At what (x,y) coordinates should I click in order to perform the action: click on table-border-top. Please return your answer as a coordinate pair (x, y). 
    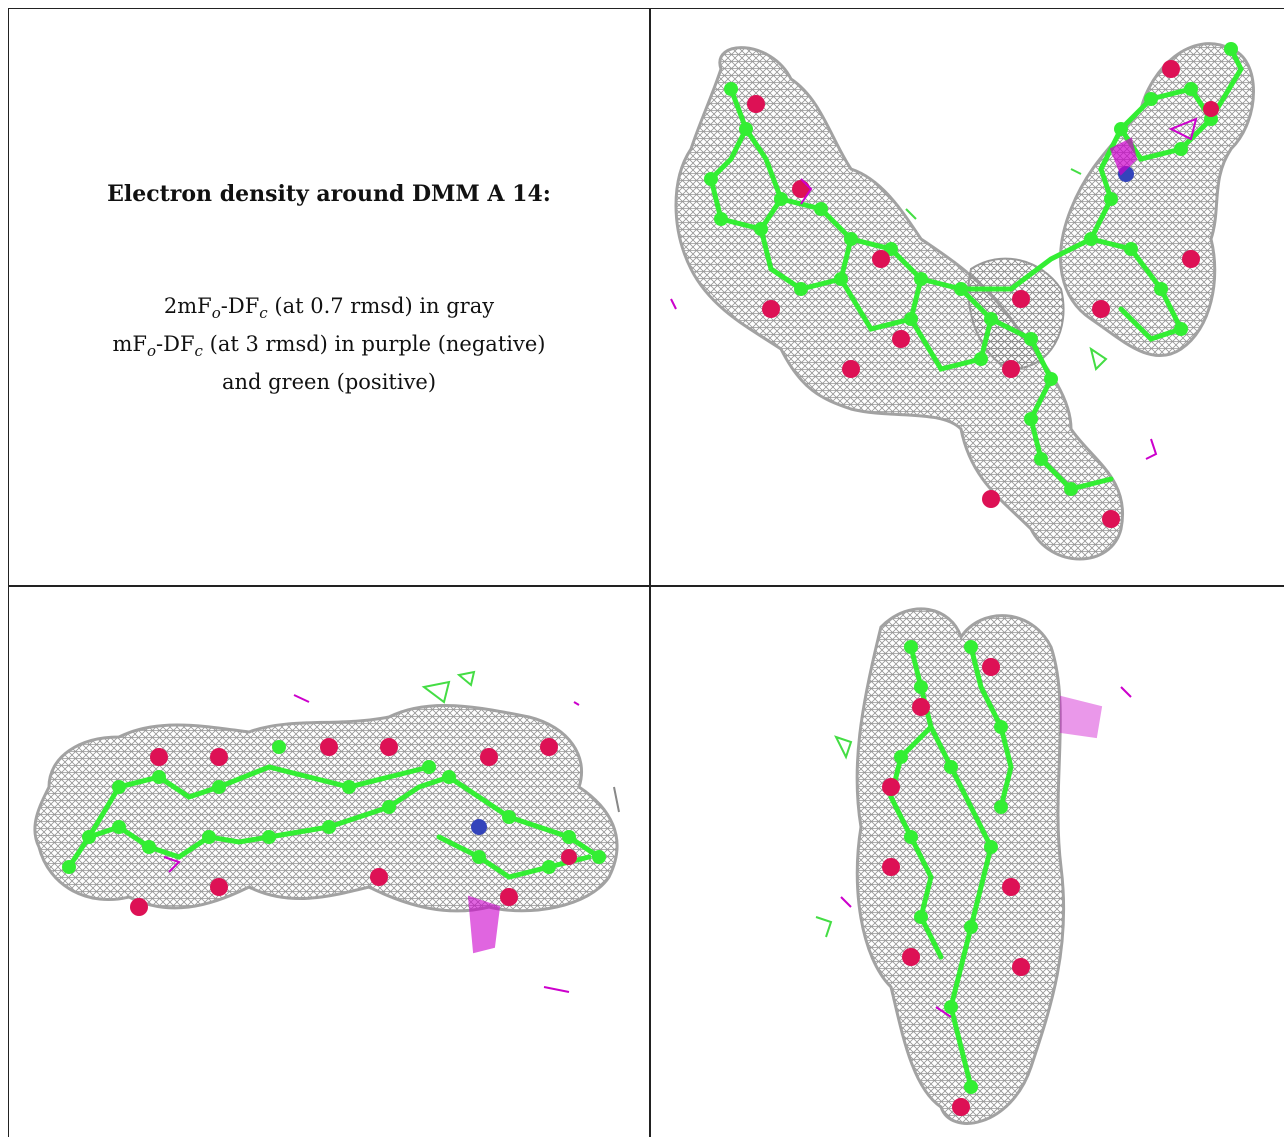
    Looking at the image, I should click on (646, 8).